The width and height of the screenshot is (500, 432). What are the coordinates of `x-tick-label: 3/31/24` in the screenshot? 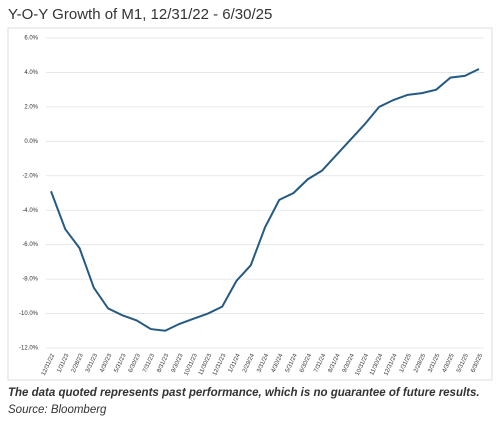 It's located at (263, 362).